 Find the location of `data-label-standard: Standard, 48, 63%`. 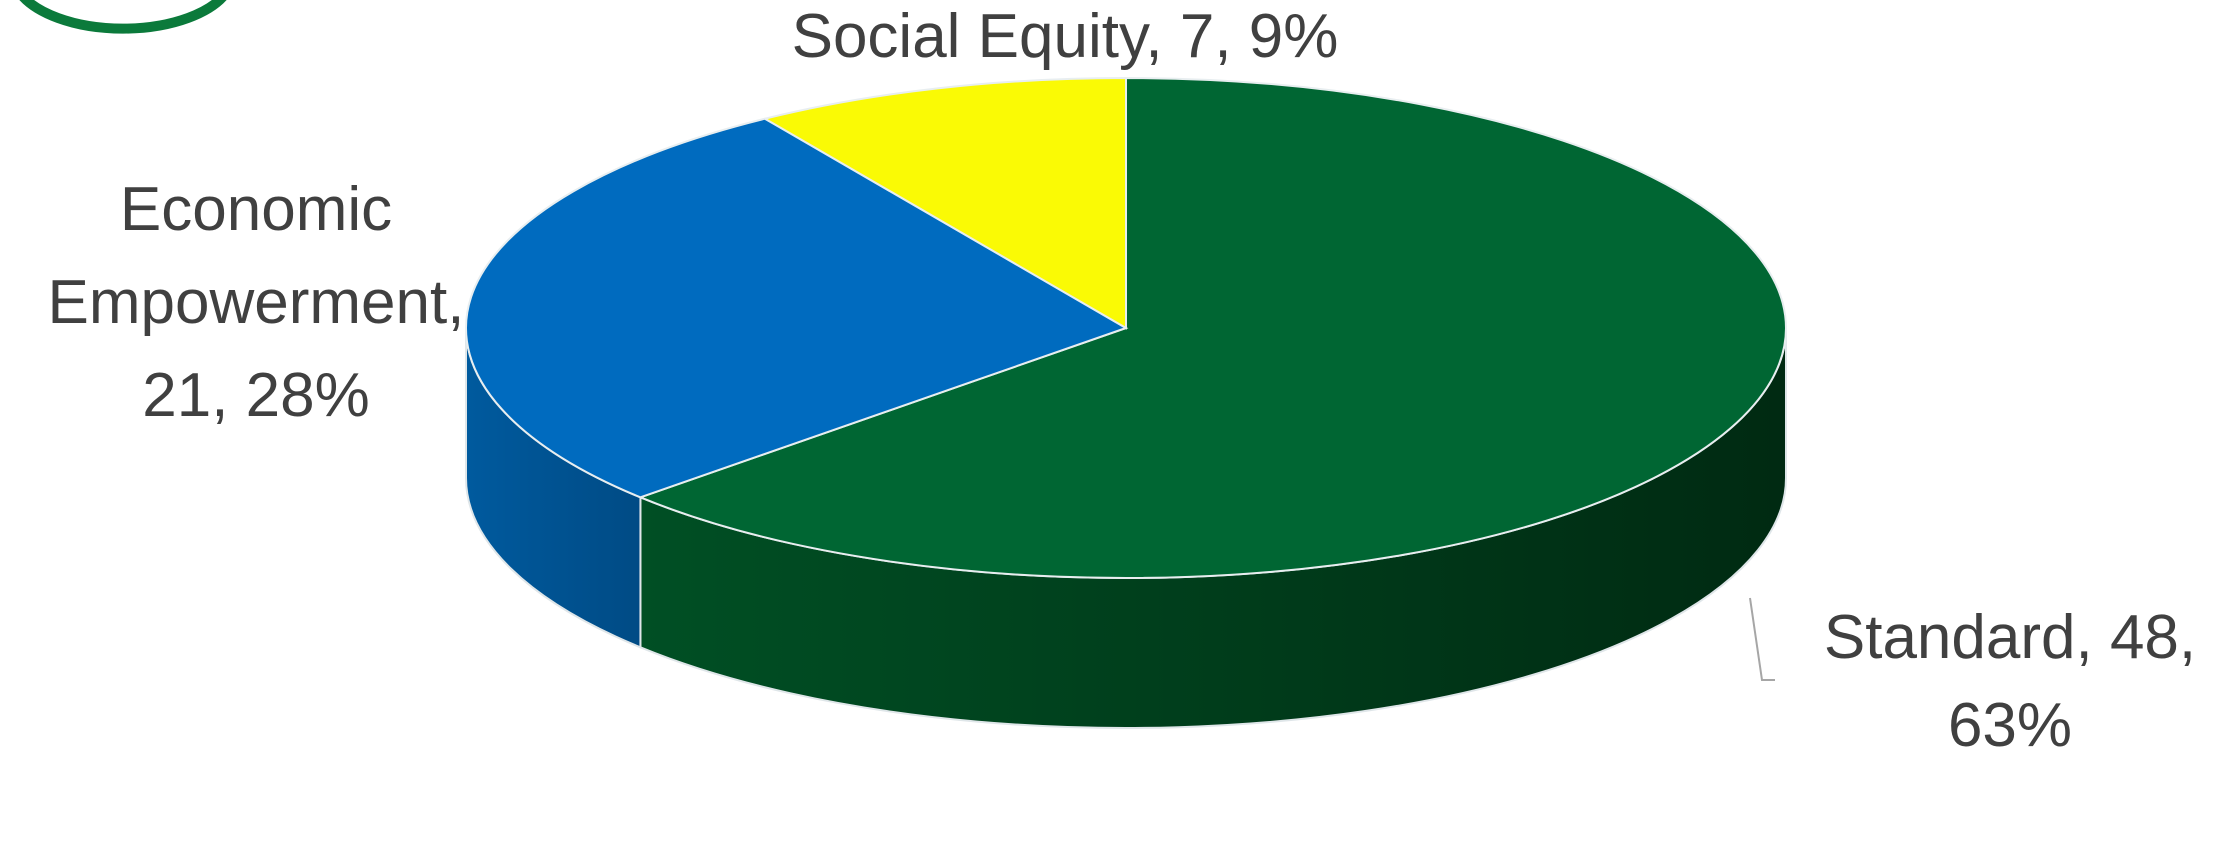

data-label-standard: Standard, 48, 63% is located at coordinates (2010, 681).